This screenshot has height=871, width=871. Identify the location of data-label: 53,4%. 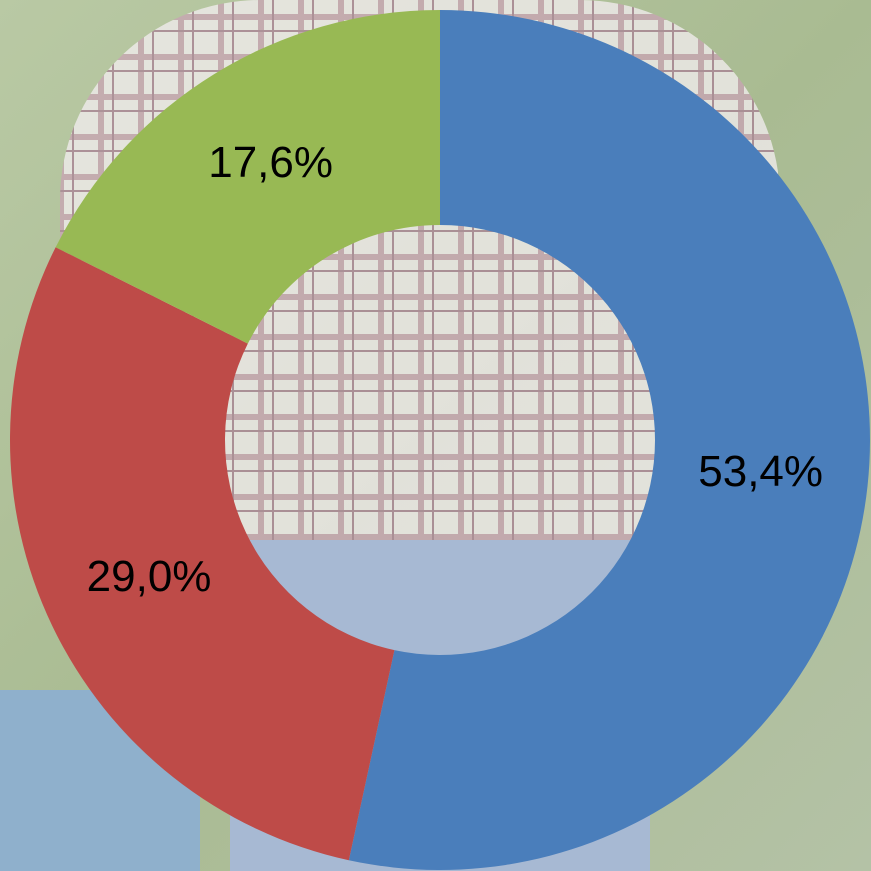
(760, 471).